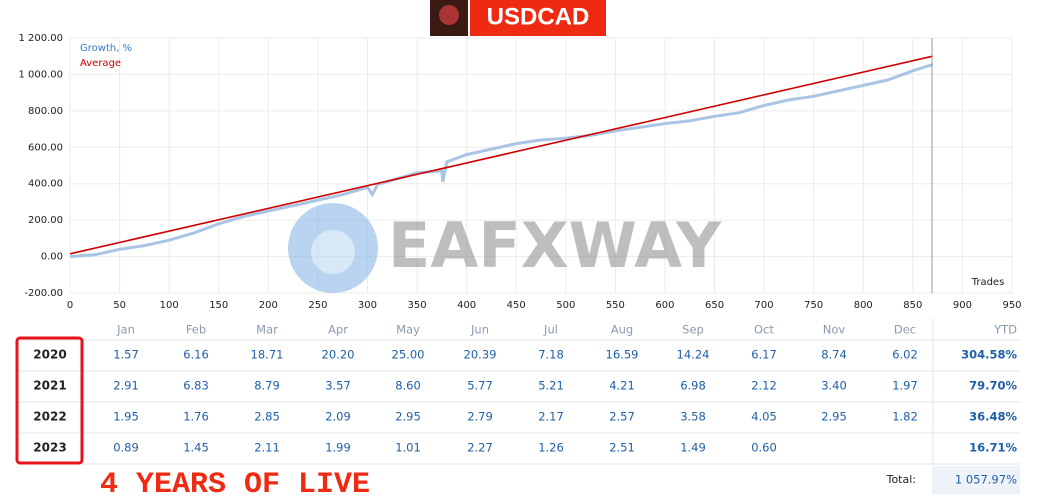 The width and height of the screenshot is (1037, 498). Describe the element at coordinates (834, 355) in the screenshot. I see `month-cell: 8.74` at that location.